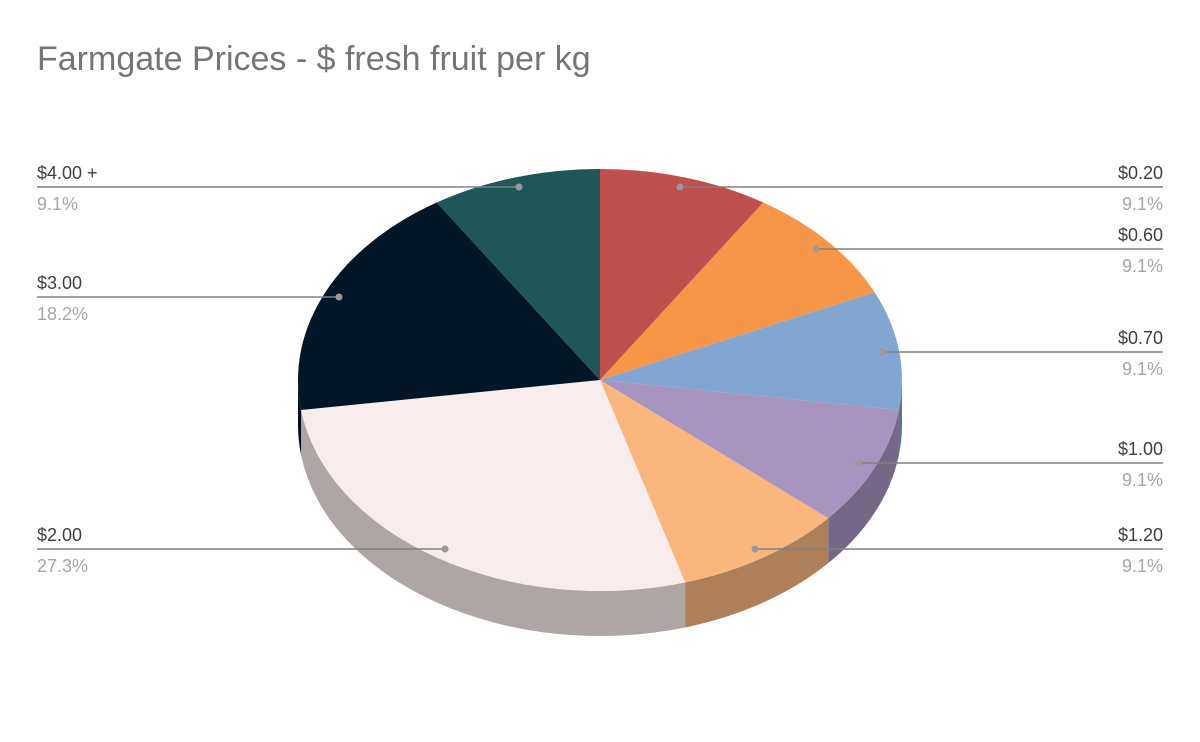 The width and height of the screenshot is (1200, 742). I want to click on category-label: $0.60, so click(1140, 235).